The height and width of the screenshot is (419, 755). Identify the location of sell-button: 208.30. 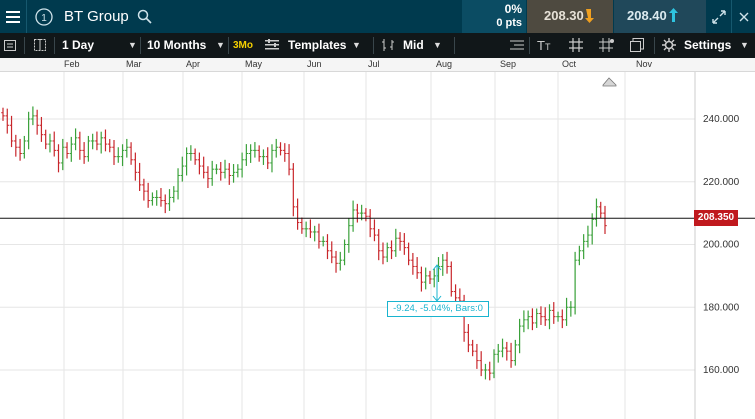
(570, 16).